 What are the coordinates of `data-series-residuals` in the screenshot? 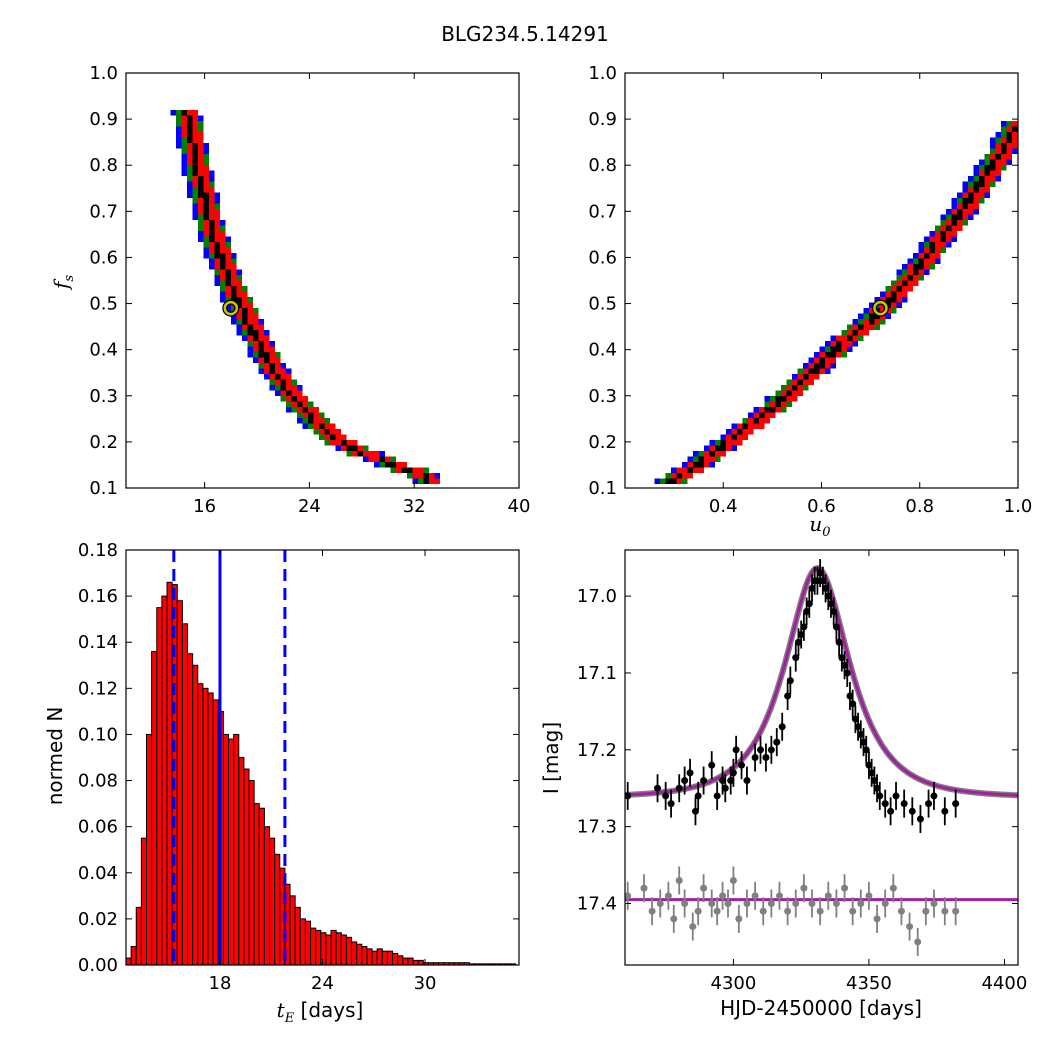 It's located at (792, 911).